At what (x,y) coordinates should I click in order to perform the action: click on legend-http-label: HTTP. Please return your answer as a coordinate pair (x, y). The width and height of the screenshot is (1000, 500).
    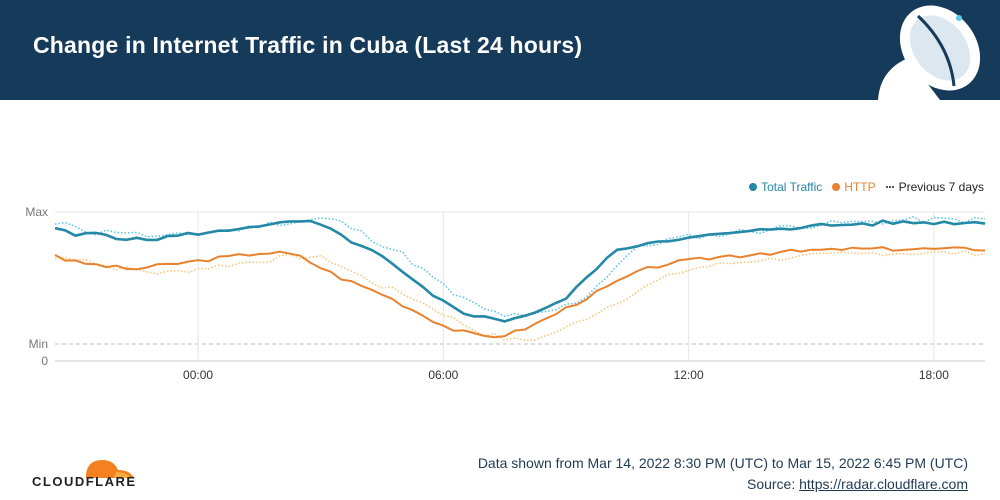
    Looking at the image, I should click on (860, 187).